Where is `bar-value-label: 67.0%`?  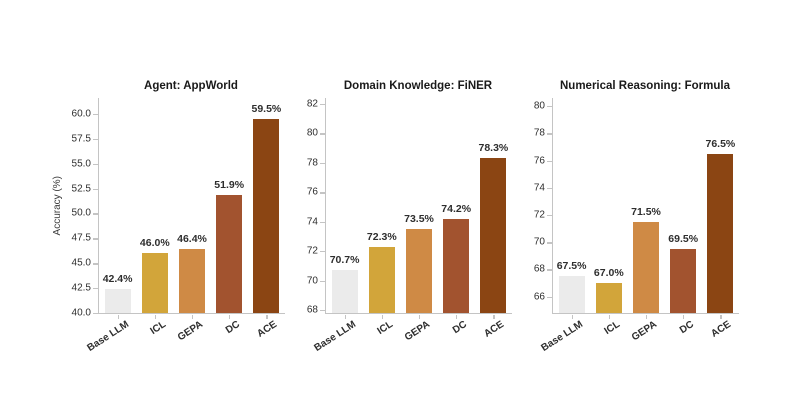
bar-value-label: 67.0% is located at coordinates (608, 273).